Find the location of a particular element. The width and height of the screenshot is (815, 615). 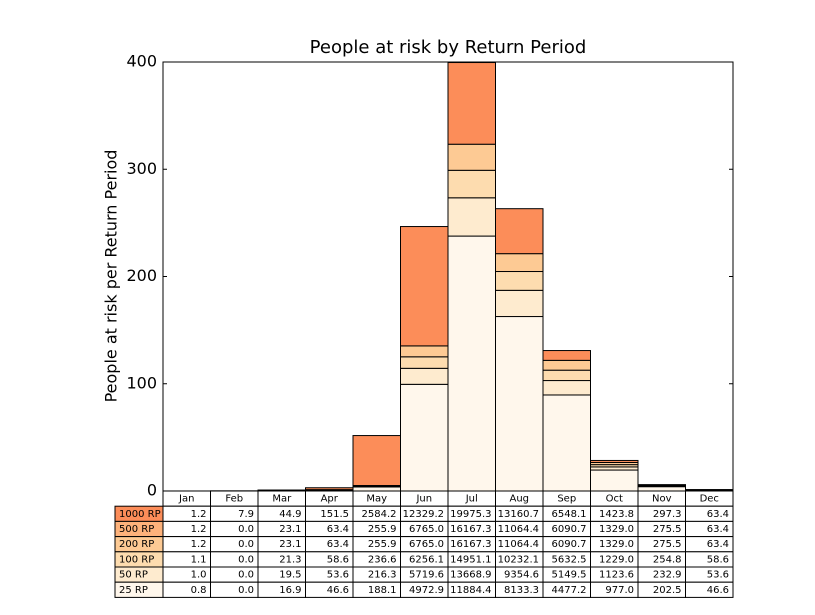

y-tick-label: 100 is located at coordinates (141, 382).